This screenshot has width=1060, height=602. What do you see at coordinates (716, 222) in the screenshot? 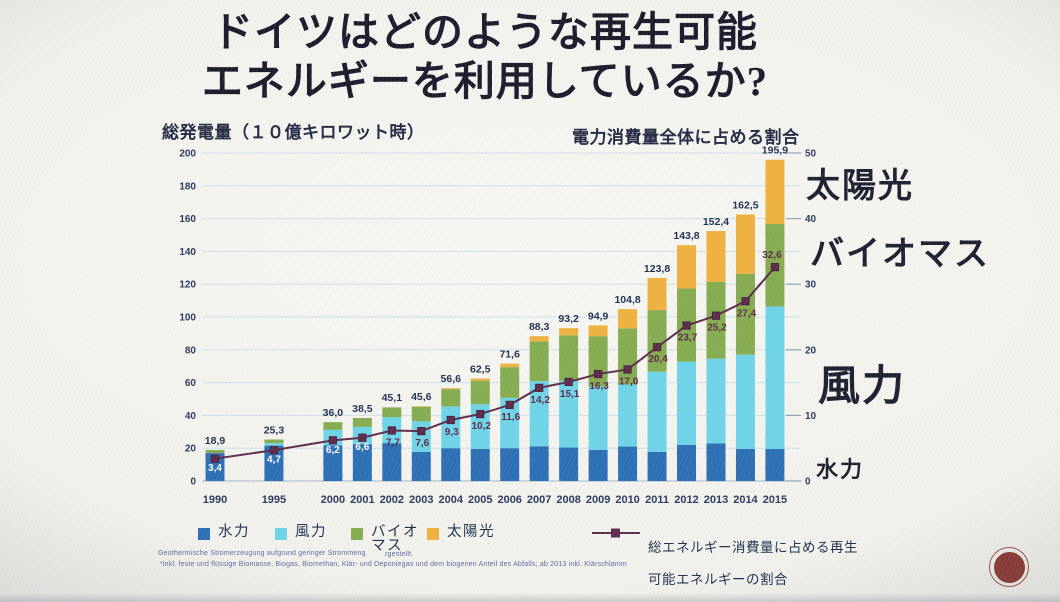
I see `svg-text: 152,4` at bounding box center [716, 222].